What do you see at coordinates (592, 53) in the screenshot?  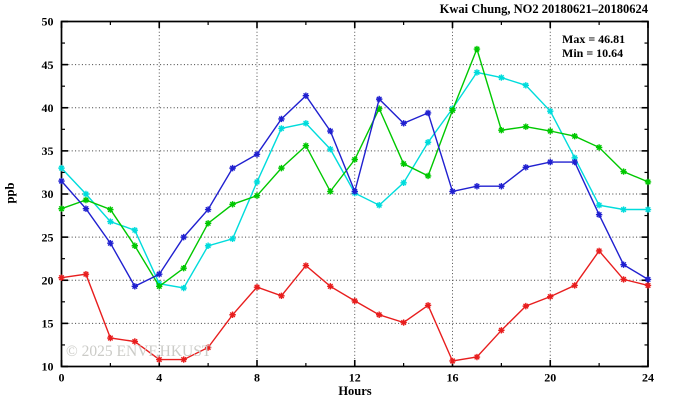 I see `annotation-min: Min = 10.64` at bounding box center [592, 53].